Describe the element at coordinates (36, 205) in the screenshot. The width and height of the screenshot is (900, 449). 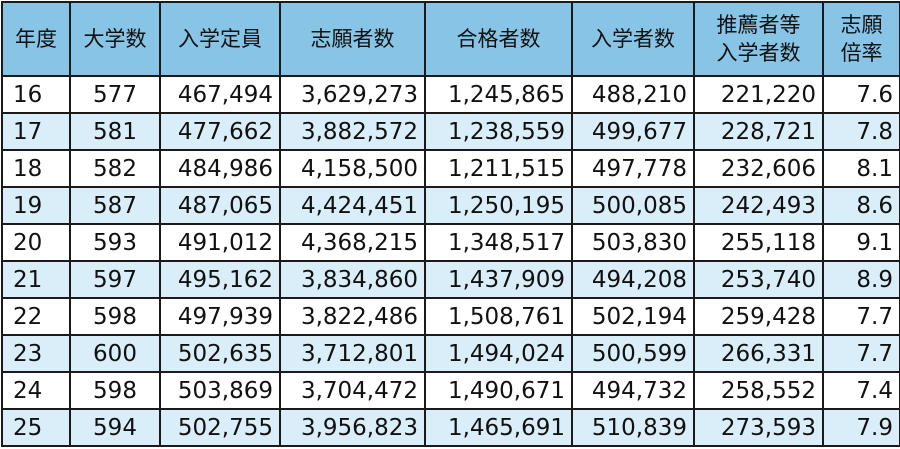
I see `year-cell: 19` at that location.